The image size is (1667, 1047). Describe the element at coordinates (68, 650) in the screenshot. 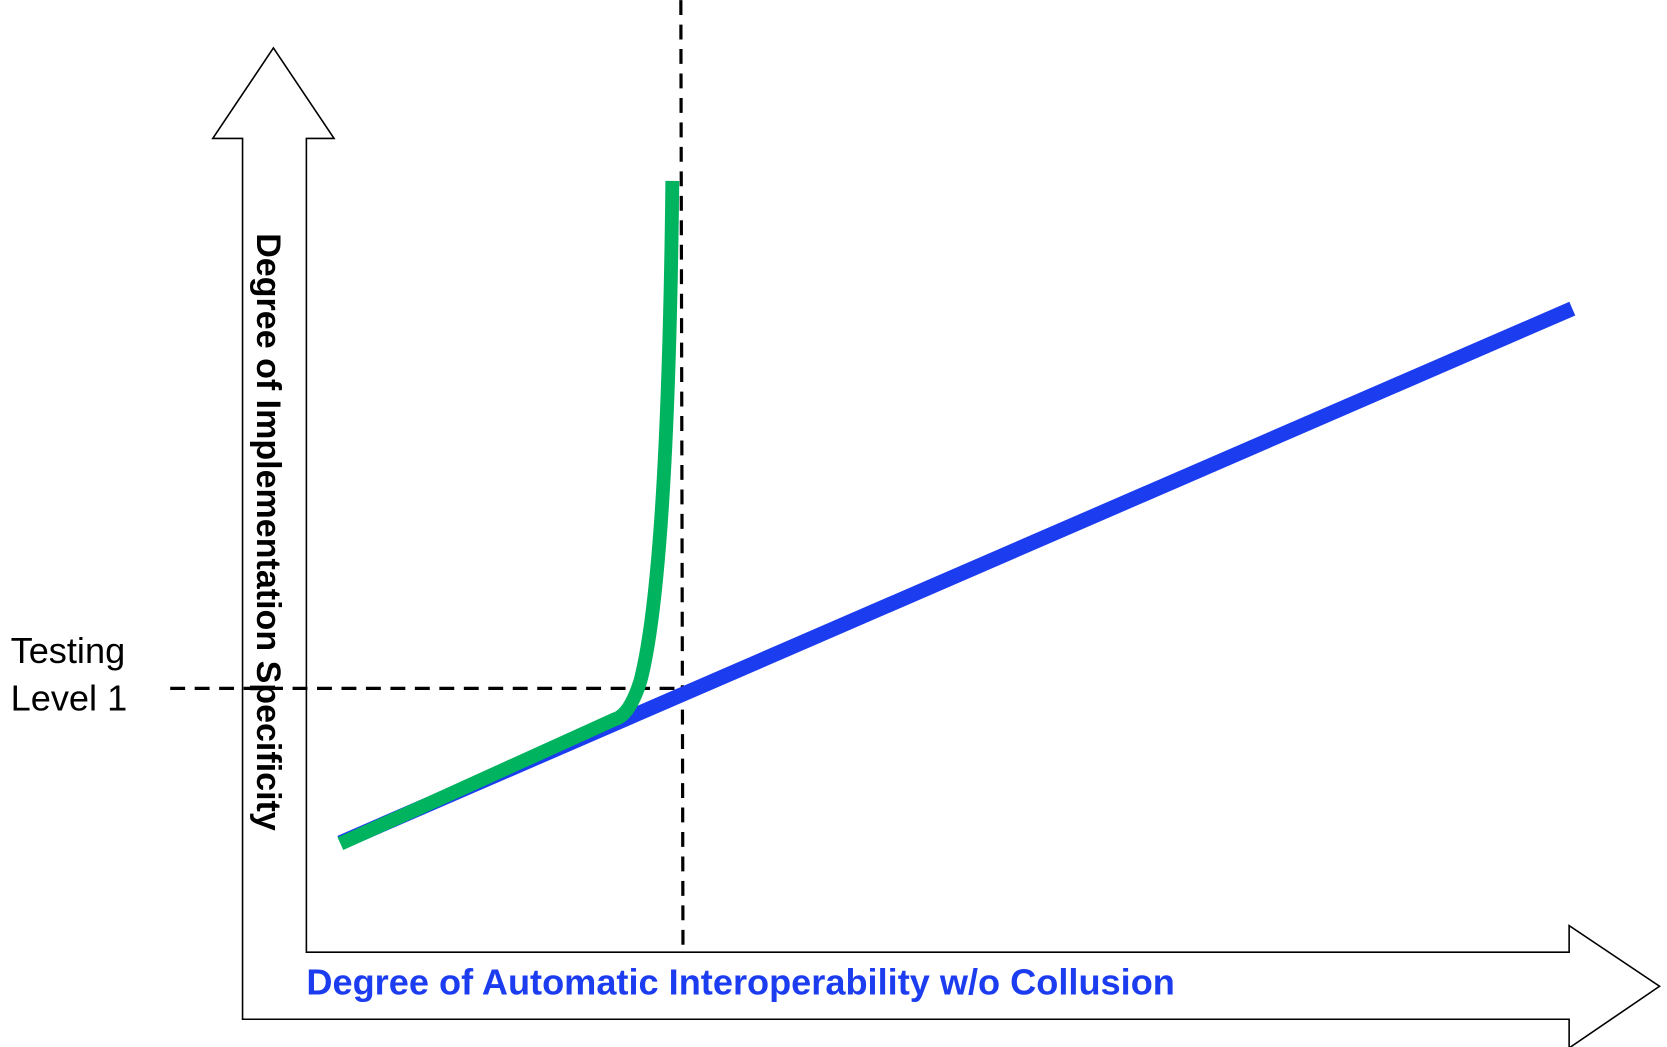

I see `annotation-line: Testing` at that location.